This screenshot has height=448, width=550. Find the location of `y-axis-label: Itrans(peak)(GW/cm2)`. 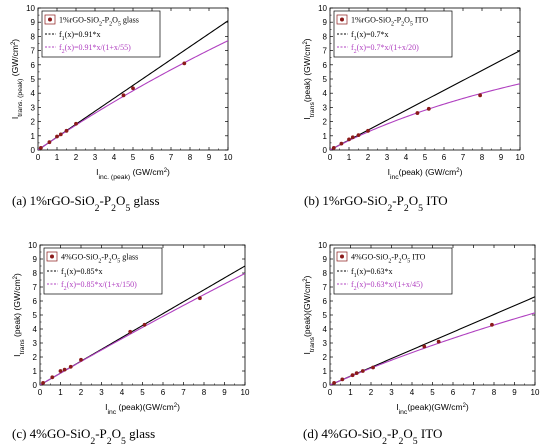

y-axis-label: Itrans(peak)(GW/cm2) is located at coordinates (309, 314).